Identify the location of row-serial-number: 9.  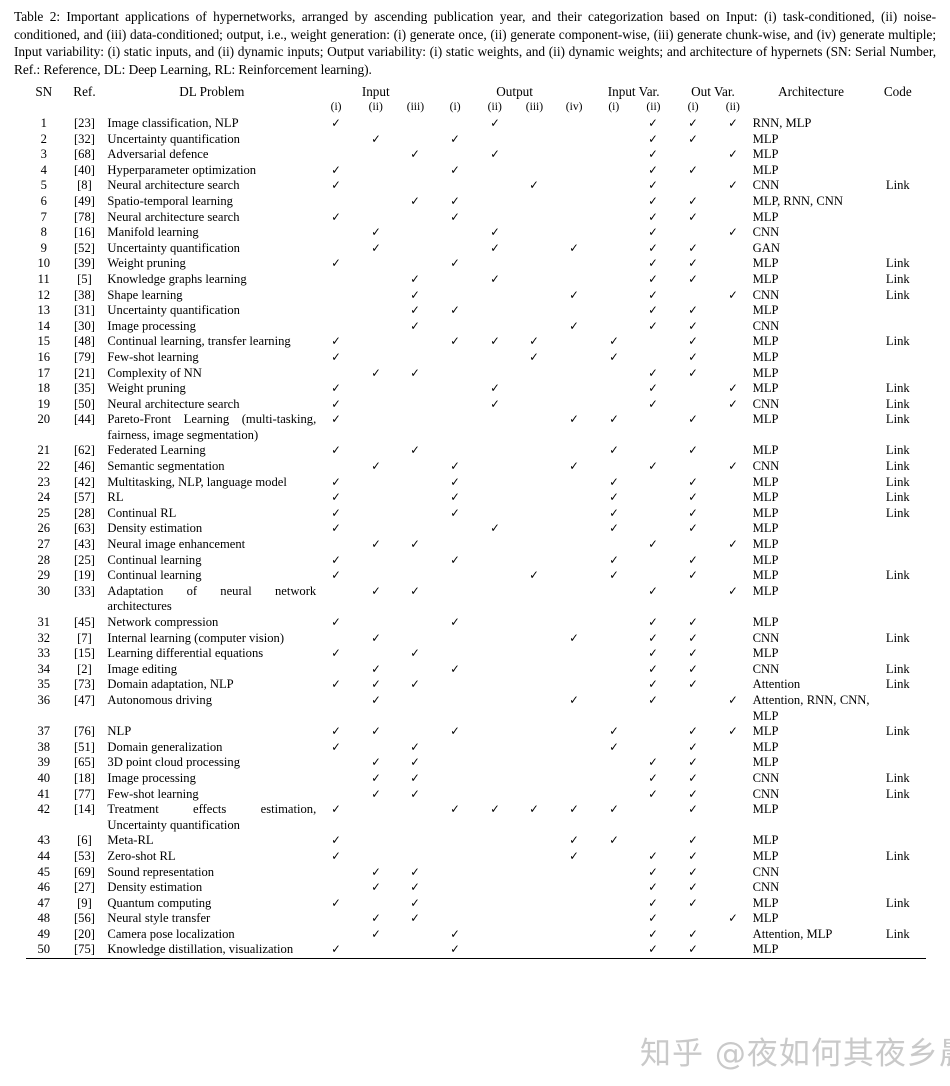
(43, 247).